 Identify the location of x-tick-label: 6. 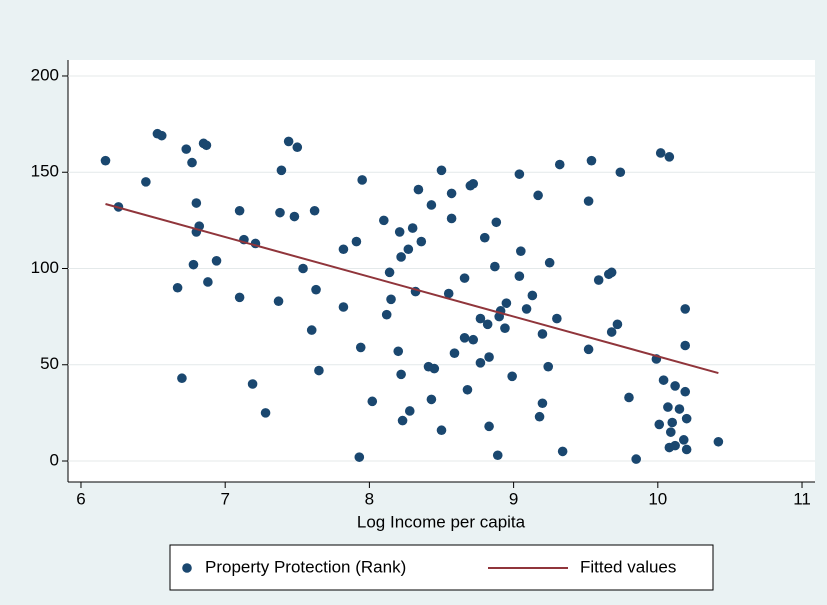
(80, 498).